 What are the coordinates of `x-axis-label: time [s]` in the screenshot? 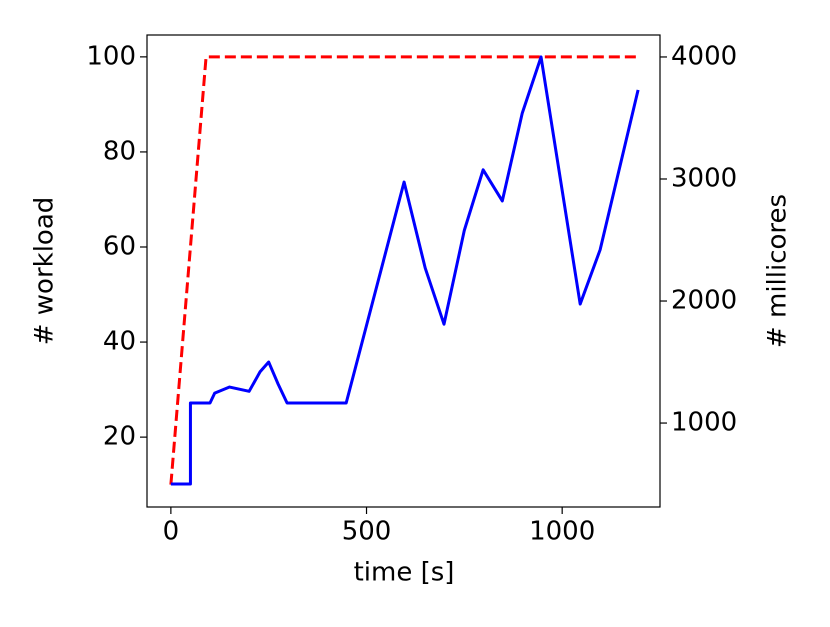 It's located at (404, 573).